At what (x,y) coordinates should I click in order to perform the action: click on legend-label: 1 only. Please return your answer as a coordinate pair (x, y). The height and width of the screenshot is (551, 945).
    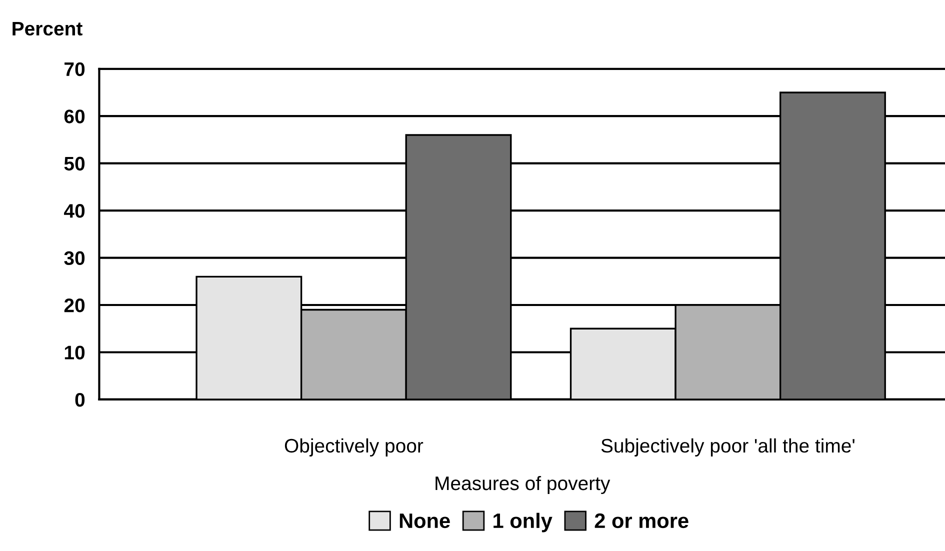
    Looking at the image, I should click on (523, 522).